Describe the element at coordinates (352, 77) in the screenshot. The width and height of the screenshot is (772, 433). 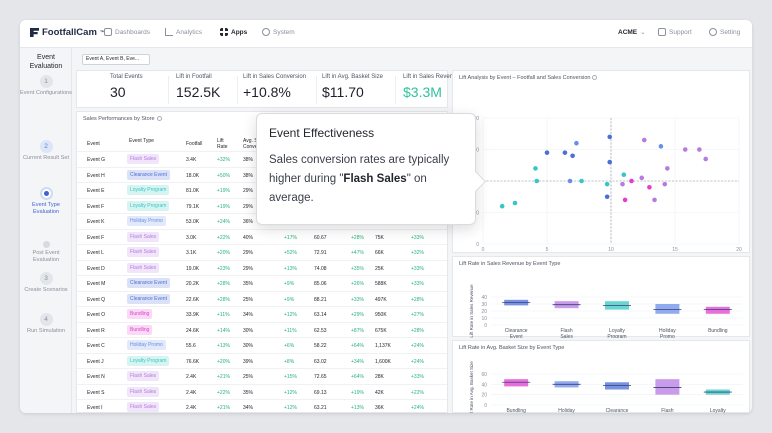
I see `kpi-label: Lift in Avg. Basket Size` at that location.